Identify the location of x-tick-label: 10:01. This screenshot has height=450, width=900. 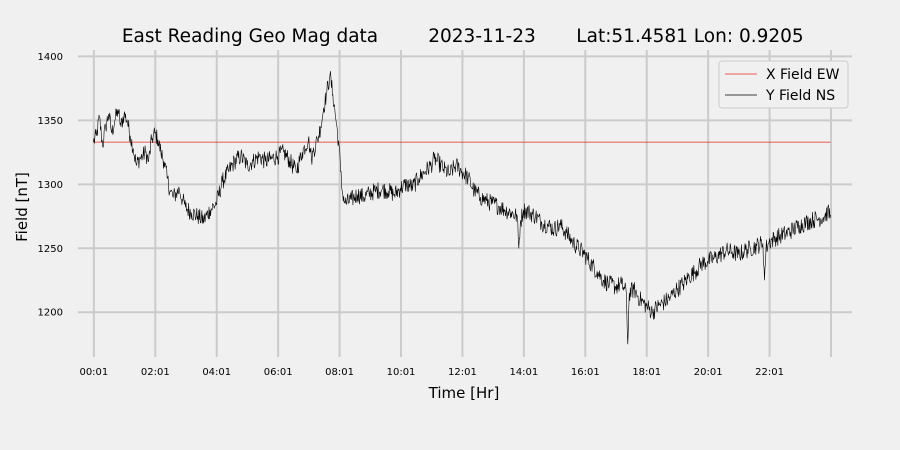
(401, 372).